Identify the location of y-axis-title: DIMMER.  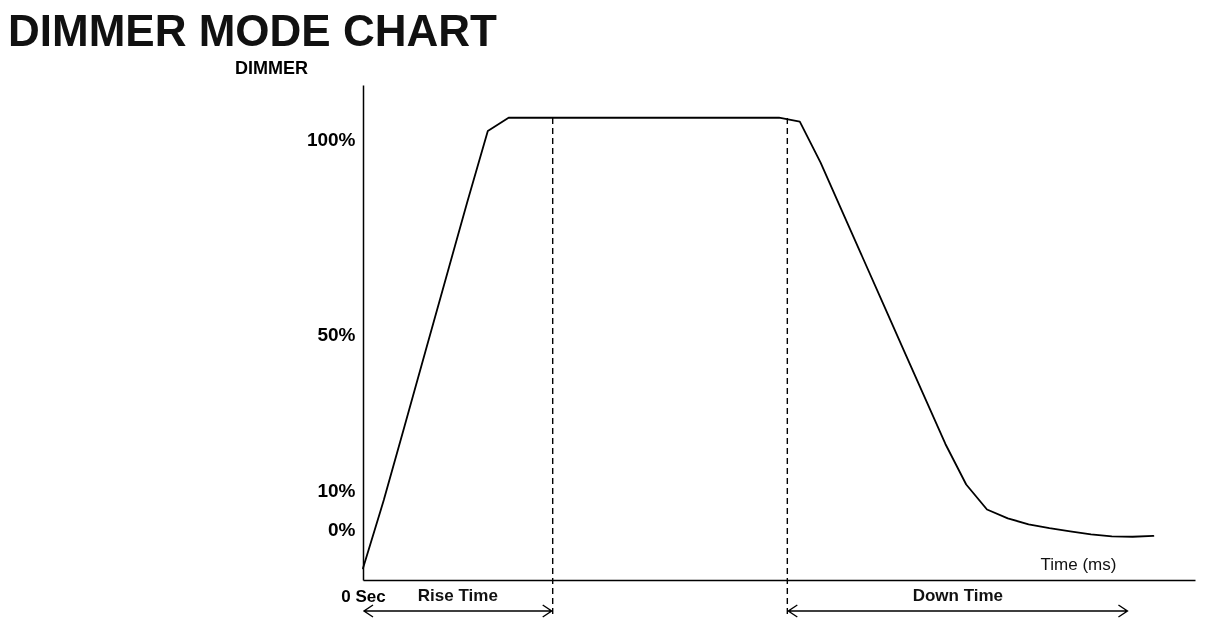
(271, 67).